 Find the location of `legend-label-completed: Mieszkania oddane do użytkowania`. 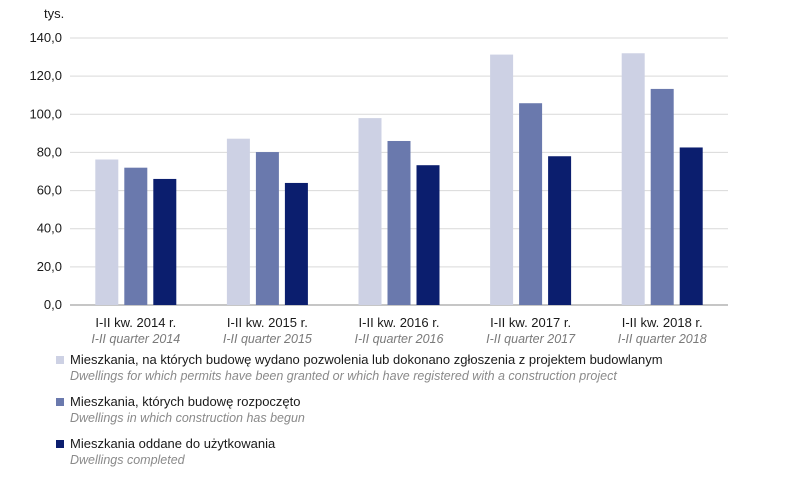

legend-label-completed: Mieszkania oddane do użytkowania is located at coordinates (173, 443).